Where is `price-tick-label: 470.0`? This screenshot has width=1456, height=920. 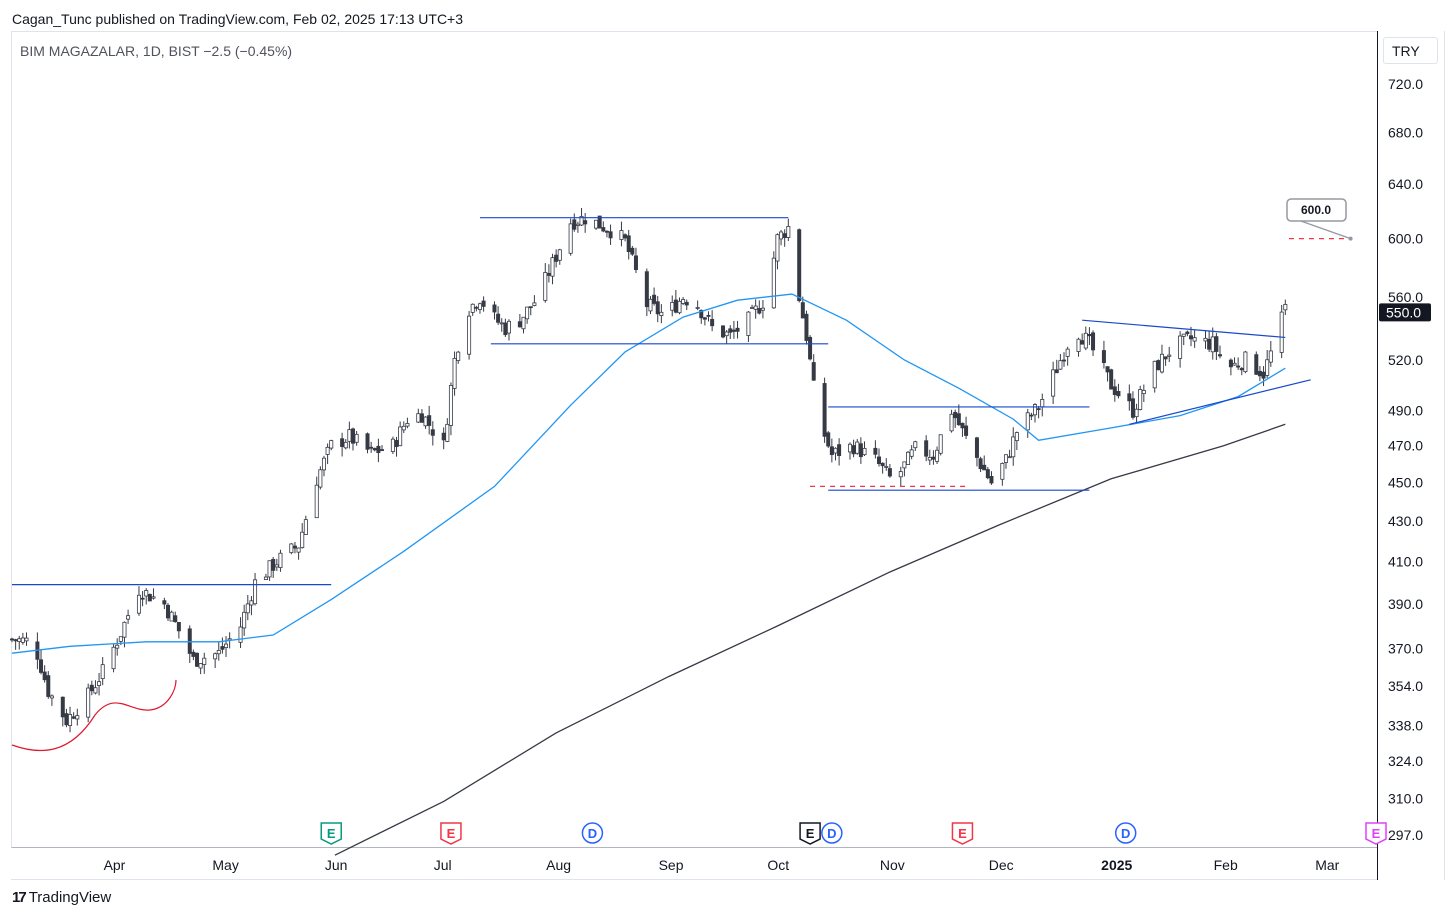
price-tick-label: 470.0 is located at coordinates (1405, 446).